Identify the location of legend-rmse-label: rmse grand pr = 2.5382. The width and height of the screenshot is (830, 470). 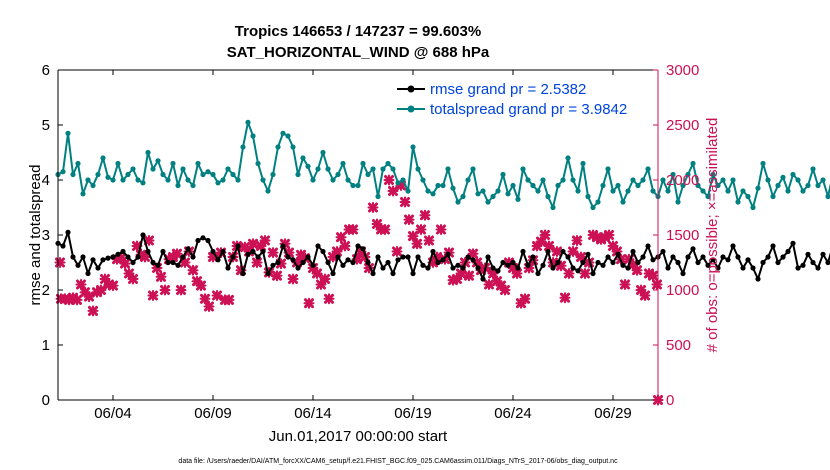
(508, 89).